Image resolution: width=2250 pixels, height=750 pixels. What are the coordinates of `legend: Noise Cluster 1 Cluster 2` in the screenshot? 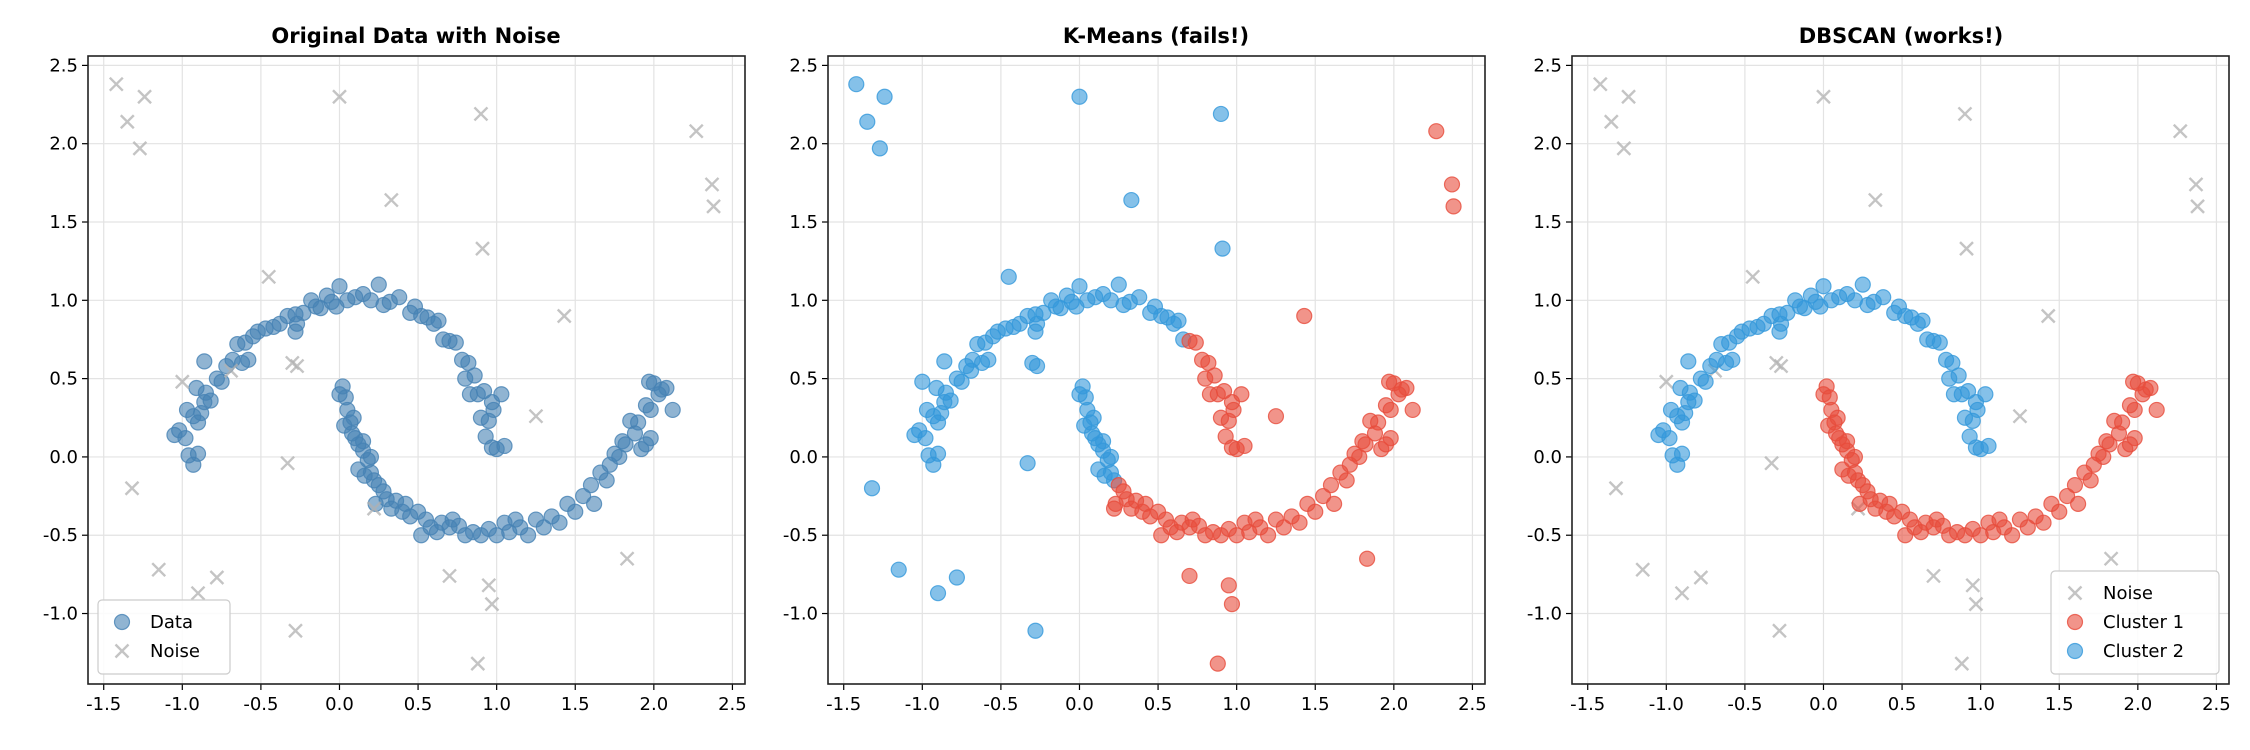 It's located at (2135, 622).